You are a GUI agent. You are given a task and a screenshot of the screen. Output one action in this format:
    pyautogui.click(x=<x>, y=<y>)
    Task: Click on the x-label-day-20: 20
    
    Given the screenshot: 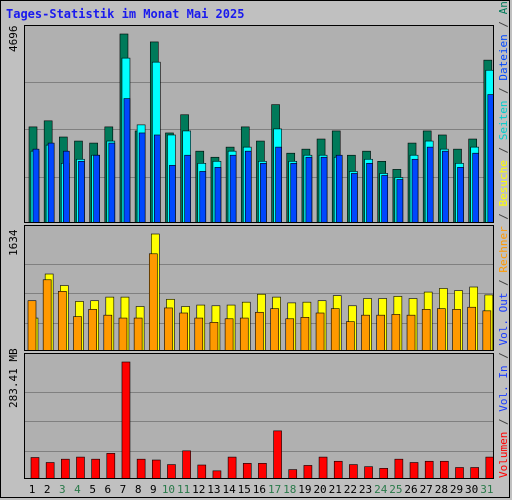 What is the action you would take?
    pyautogui.click(x=320, y=489)
    